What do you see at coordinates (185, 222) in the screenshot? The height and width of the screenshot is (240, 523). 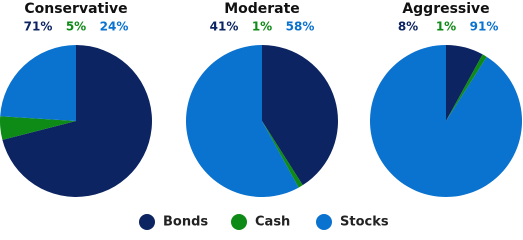 I see `legend-label: Bonds` at bounding box center [185, 222].